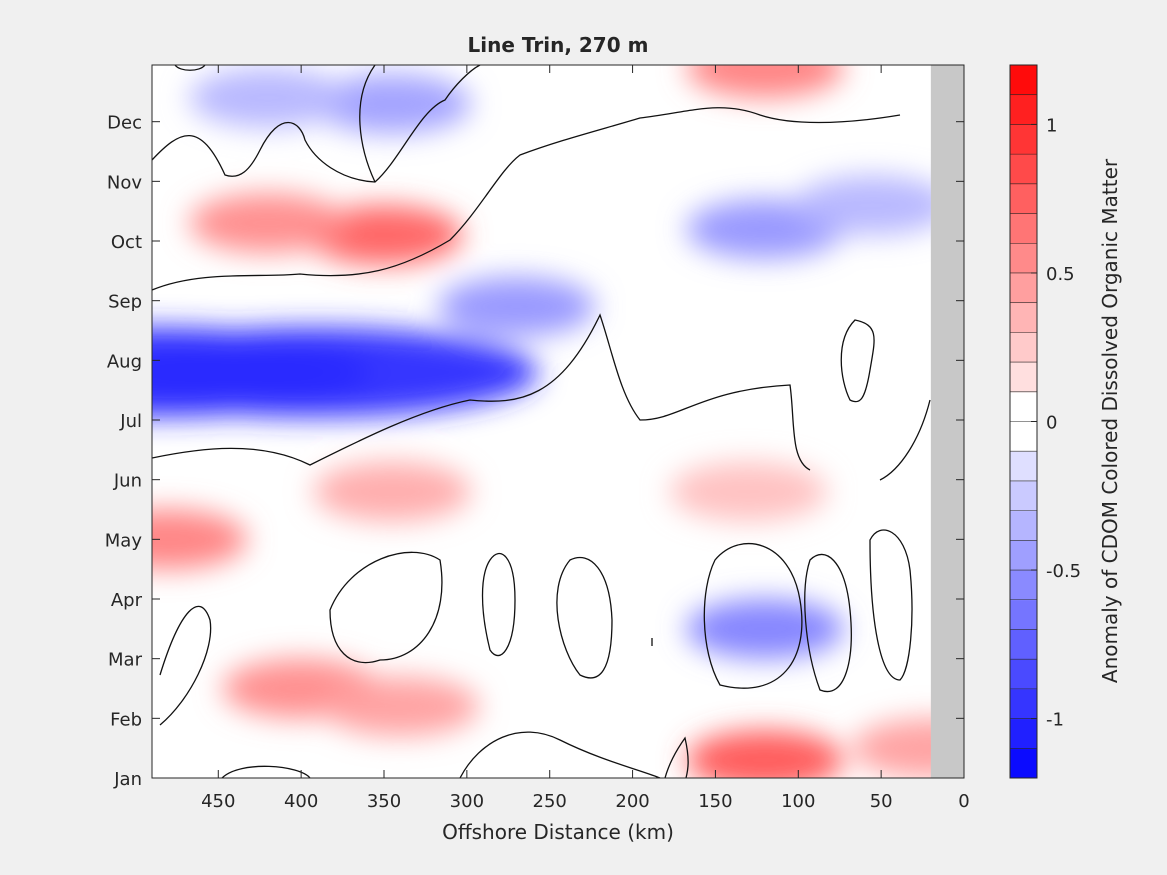 Image resolution: width=1167 pixels, height=875 pixels. I want to click on colorbar-tick-label: 0.5, so click(1060, 274).